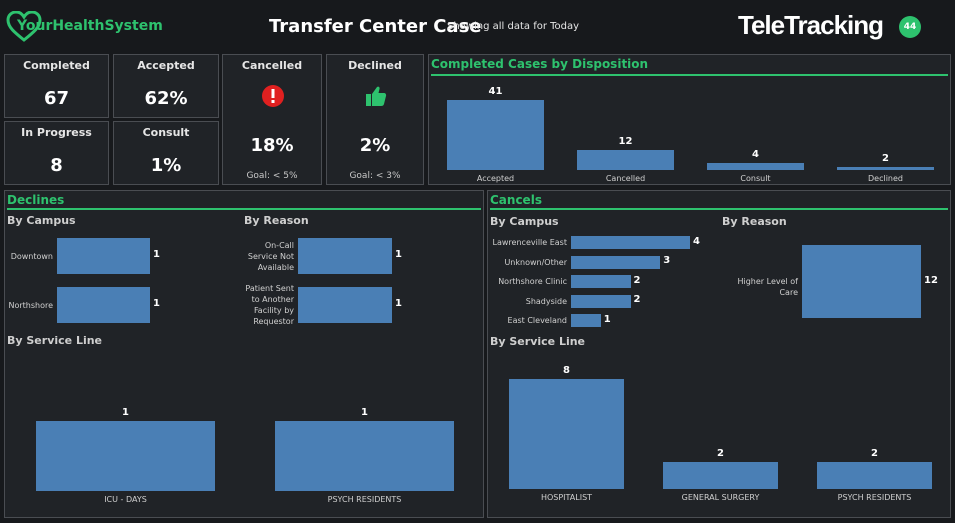  Describe the element at coordinates (24, 26) in the screenshot. I see `heart-logo-icon` at that location.